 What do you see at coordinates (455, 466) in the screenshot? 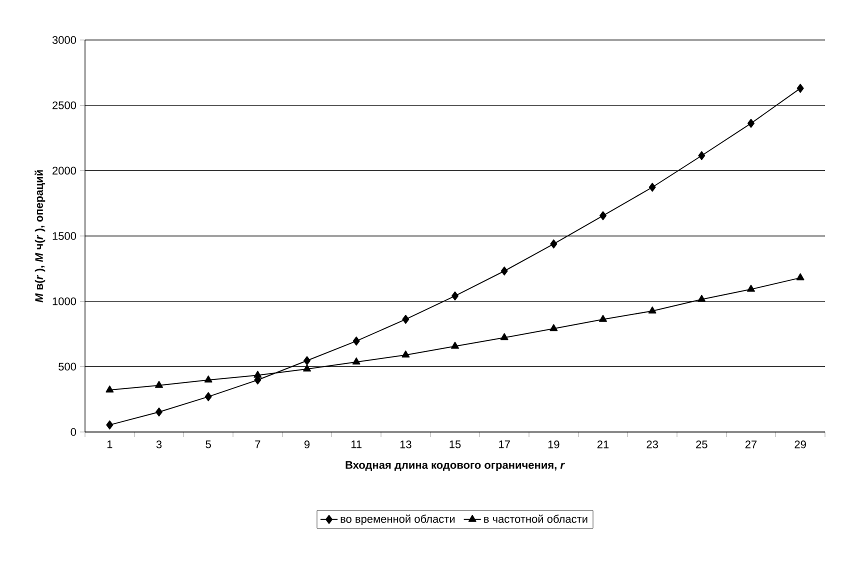
I see `x-axis-title: Входная длина кодового ограничения, r` at bounding box center [455, 466].